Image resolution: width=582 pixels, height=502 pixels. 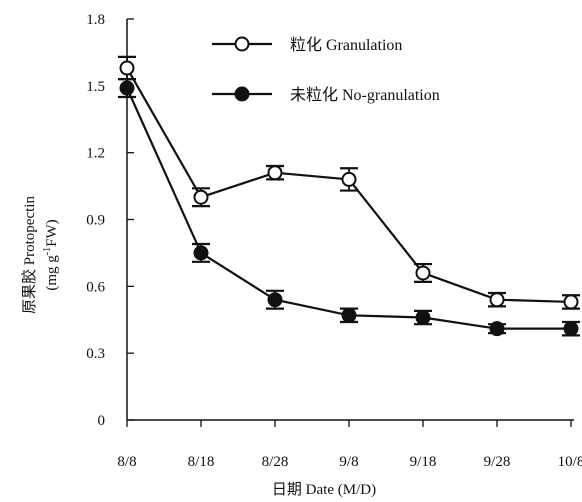 I want to click on y-axis-title: 原果胶 Protopectin, so click(x=29, y=255).